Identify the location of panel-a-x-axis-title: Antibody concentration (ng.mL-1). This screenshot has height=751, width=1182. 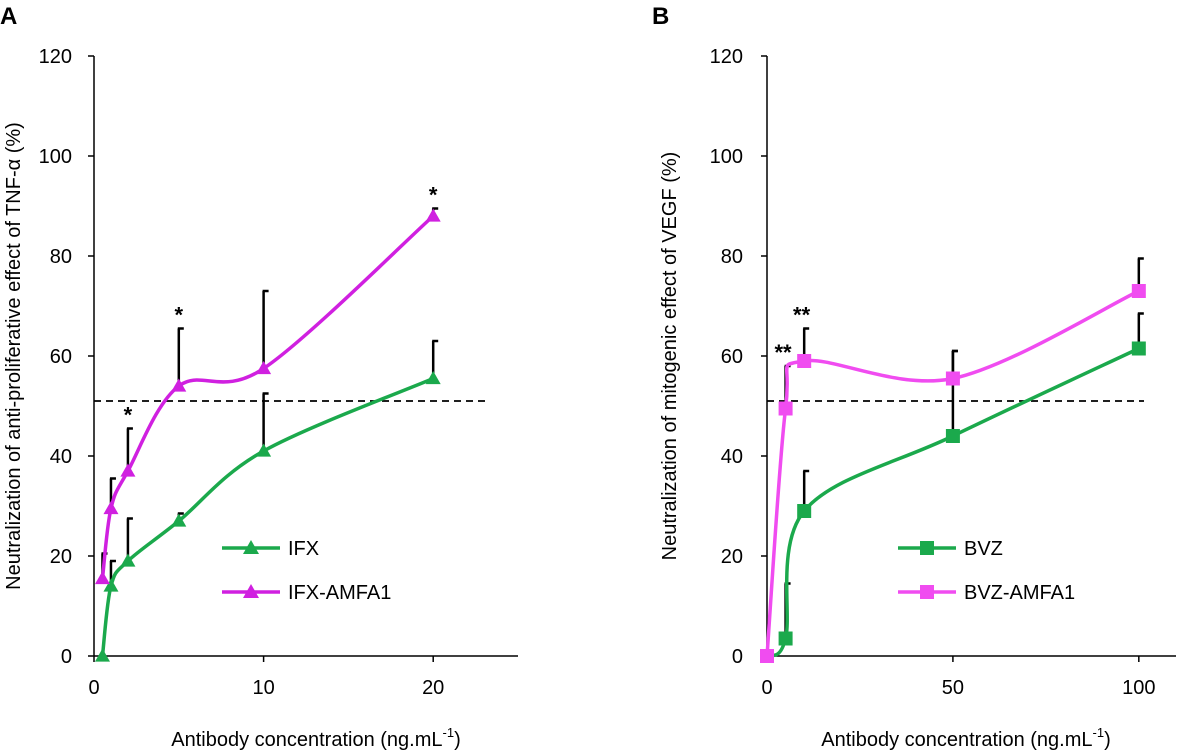
(316, 738).